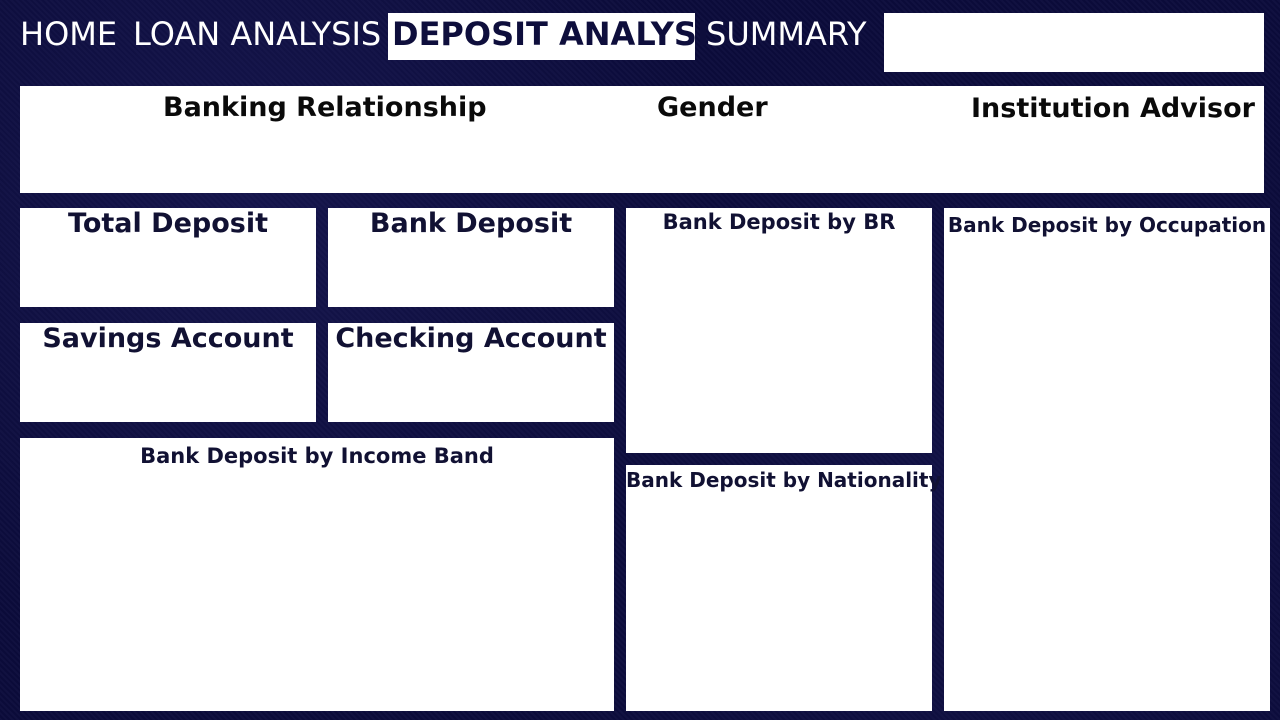 This screenshot has height=720, width=1280. I want to click on nav-deposit-analysis: DEPOSIT ANALYSIS, so click(560, 36).